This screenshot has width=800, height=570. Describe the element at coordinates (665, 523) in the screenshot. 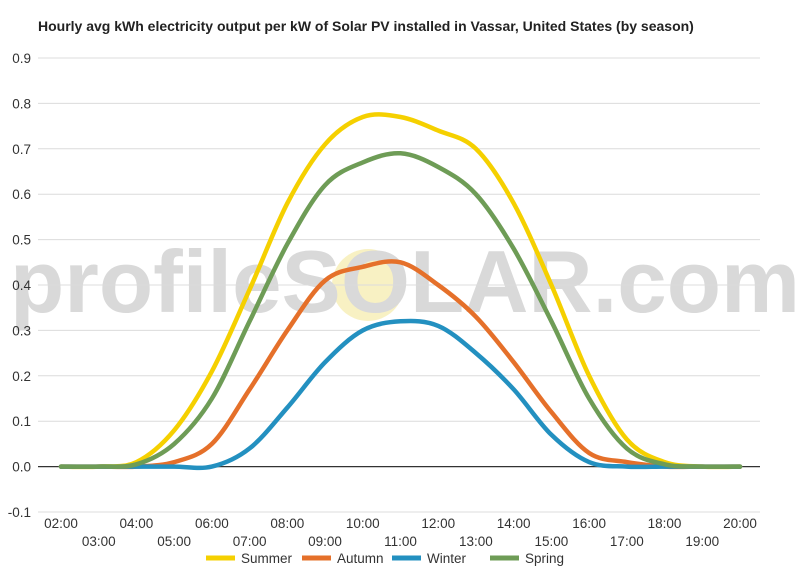

I see `x-tick-label: 18:00` at that location.